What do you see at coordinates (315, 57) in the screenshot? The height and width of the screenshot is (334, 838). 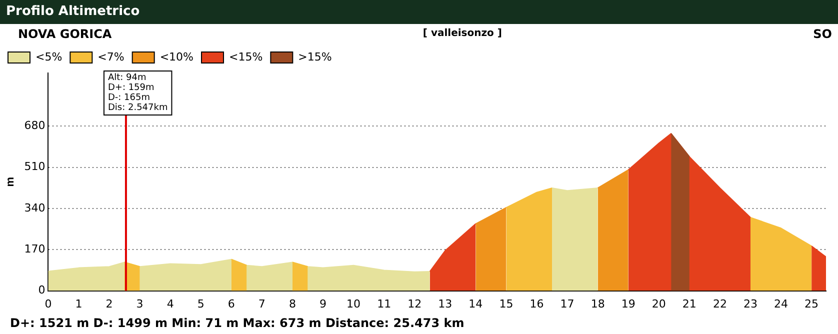 I see `legend-label: >15%` at bounding box center [315, 57].